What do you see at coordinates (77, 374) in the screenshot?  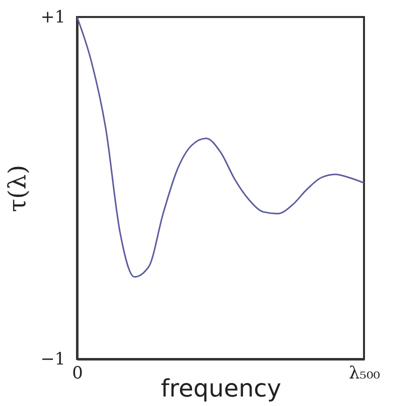 I see `x-tick-label: 0` at bounding box center [77, 374].